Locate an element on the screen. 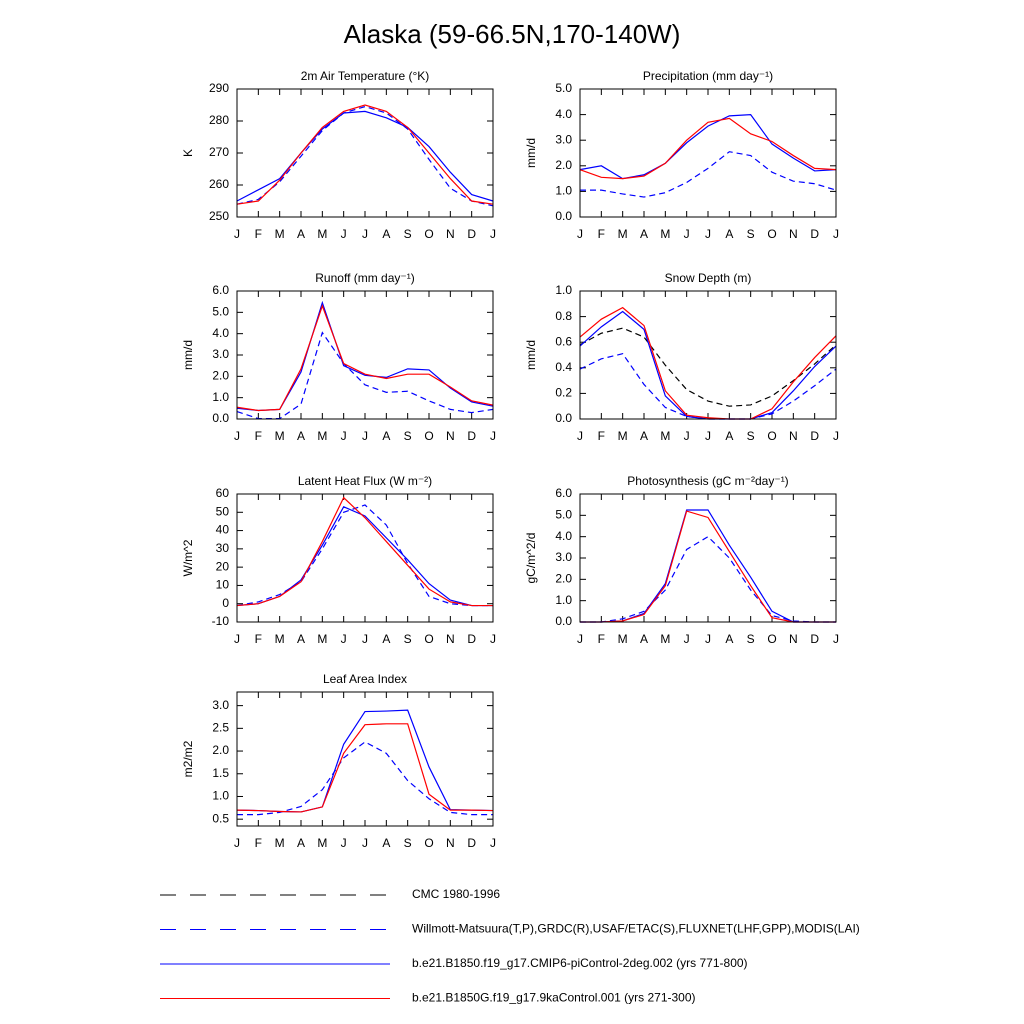  y-axis-label: mm/d is located at coordinates (188, 355).